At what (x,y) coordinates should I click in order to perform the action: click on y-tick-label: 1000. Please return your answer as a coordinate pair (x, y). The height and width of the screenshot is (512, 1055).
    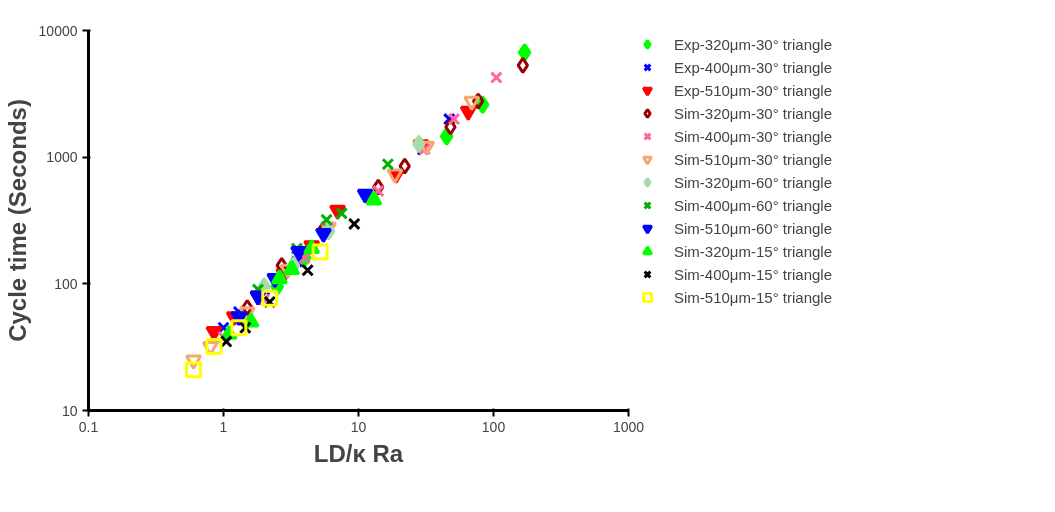
    Looking at the image, I should click on (62, 157).